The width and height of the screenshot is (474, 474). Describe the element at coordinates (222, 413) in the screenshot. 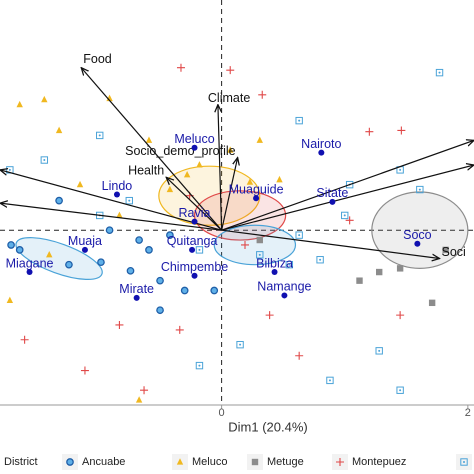

I see `x-tick-label: 0` at that location.